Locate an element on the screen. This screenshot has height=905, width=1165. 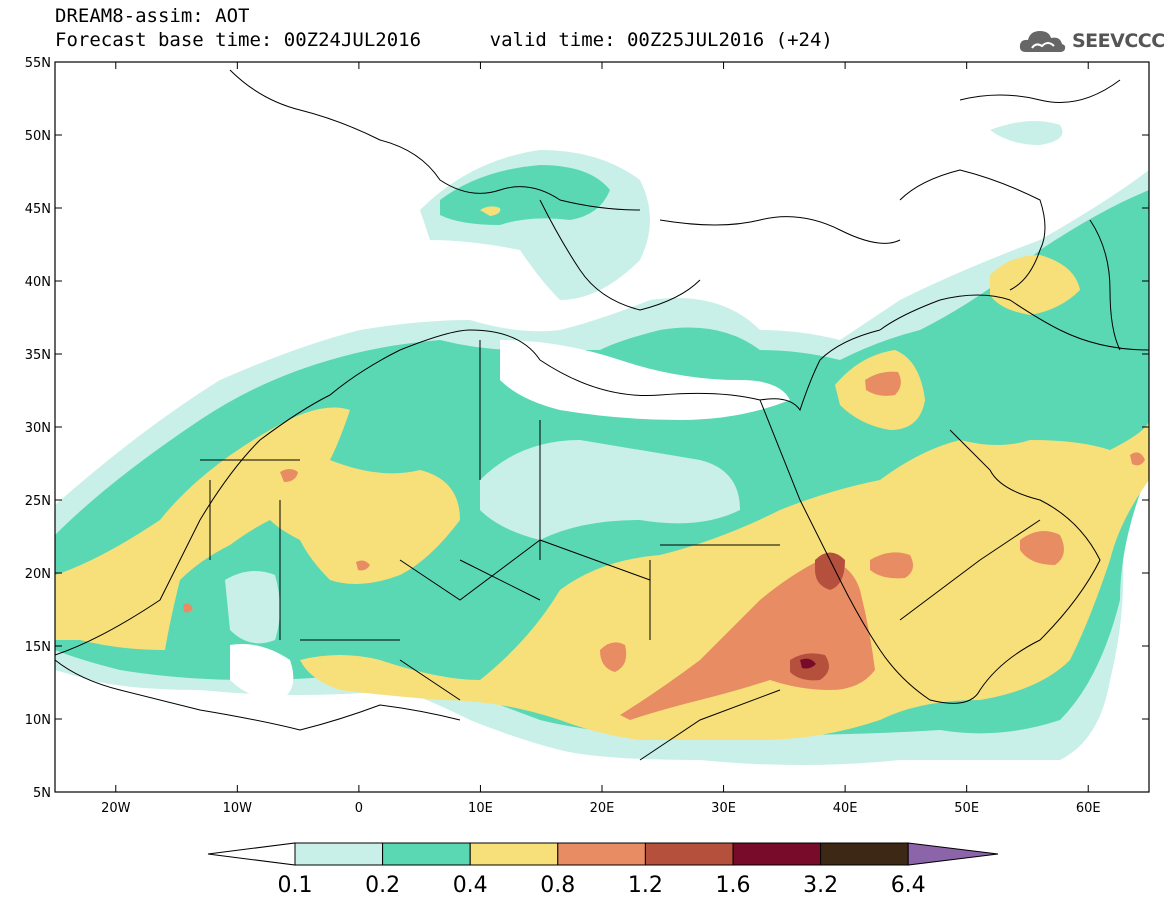
lat-tick-label: 40N is located at coordinates (38, 282).